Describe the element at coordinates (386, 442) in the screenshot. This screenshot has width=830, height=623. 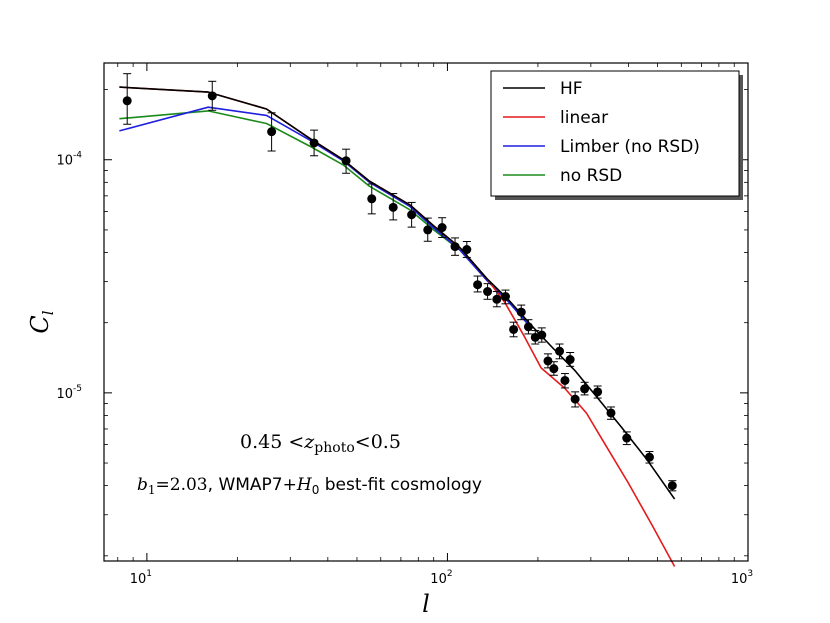
I see `redshift-high: 0.5` at that location.